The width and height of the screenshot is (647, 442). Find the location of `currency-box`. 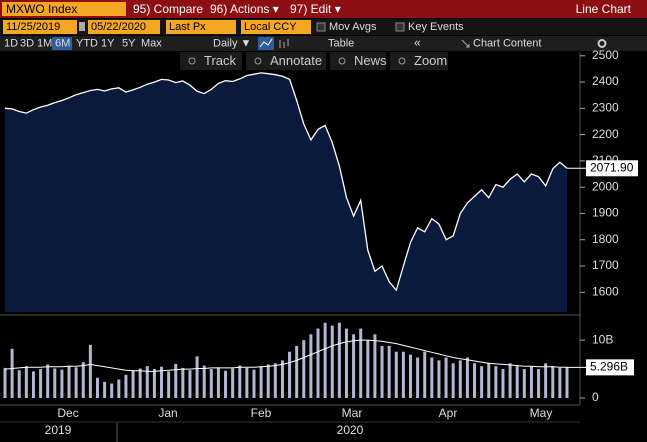

currency-box is located at coordinates (276, 27).